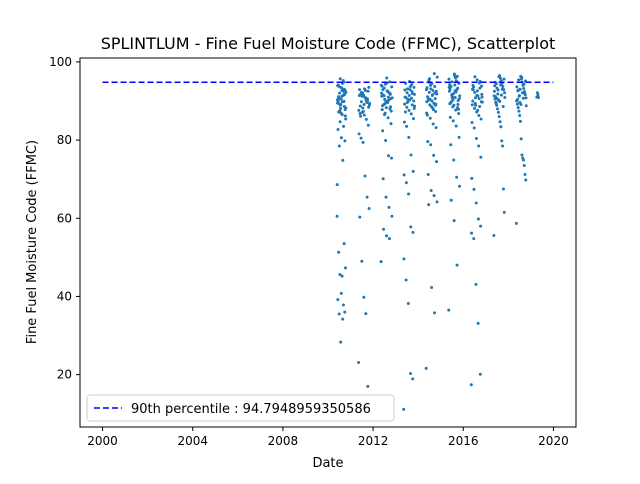 This screenshot has height=484, width=640. Describe the element at coordinates (60, 62) in the screenshot. I see `y-tick-label: 100` at that location.